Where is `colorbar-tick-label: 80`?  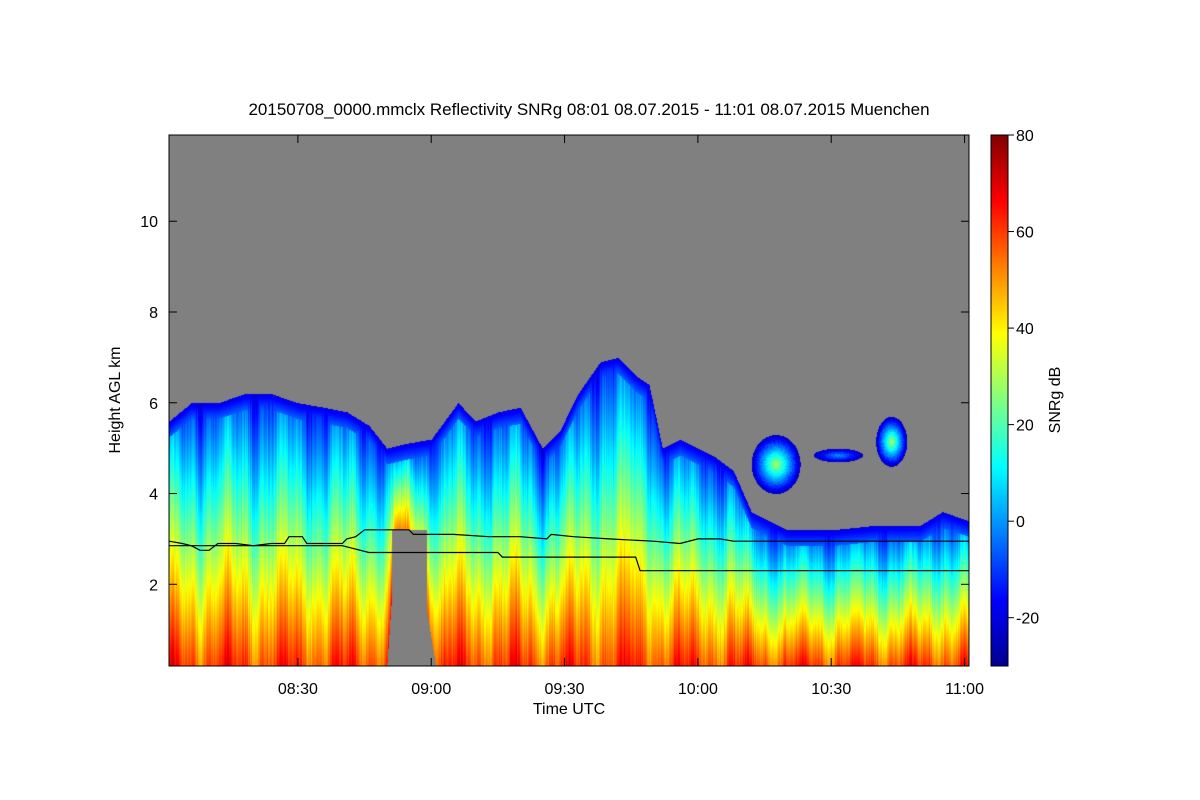 colorbar-tick-label: 80 is located at coordinates (1025, 136).